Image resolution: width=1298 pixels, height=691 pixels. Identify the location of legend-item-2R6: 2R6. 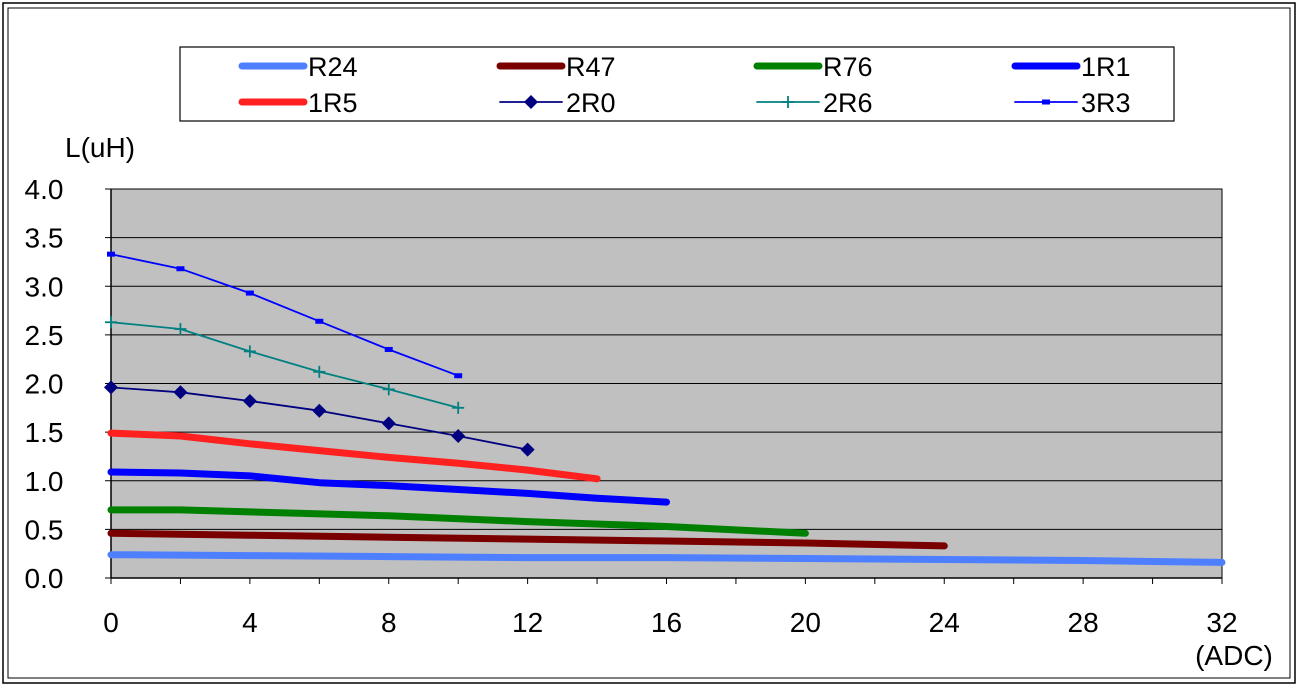
(814, 103).